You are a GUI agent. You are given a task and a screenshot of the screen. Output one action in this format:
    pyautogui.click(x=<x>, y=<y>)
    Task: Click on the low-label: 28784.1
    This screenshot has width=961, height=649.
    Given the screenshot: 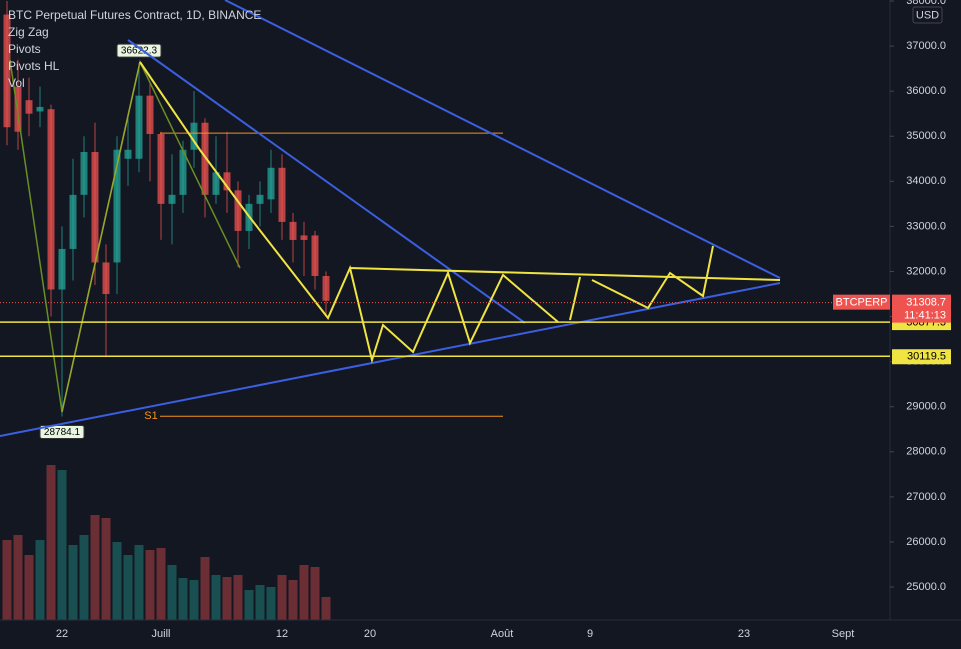 What is the action you would take?
    pyautogui.click(x=62, y=432)
    